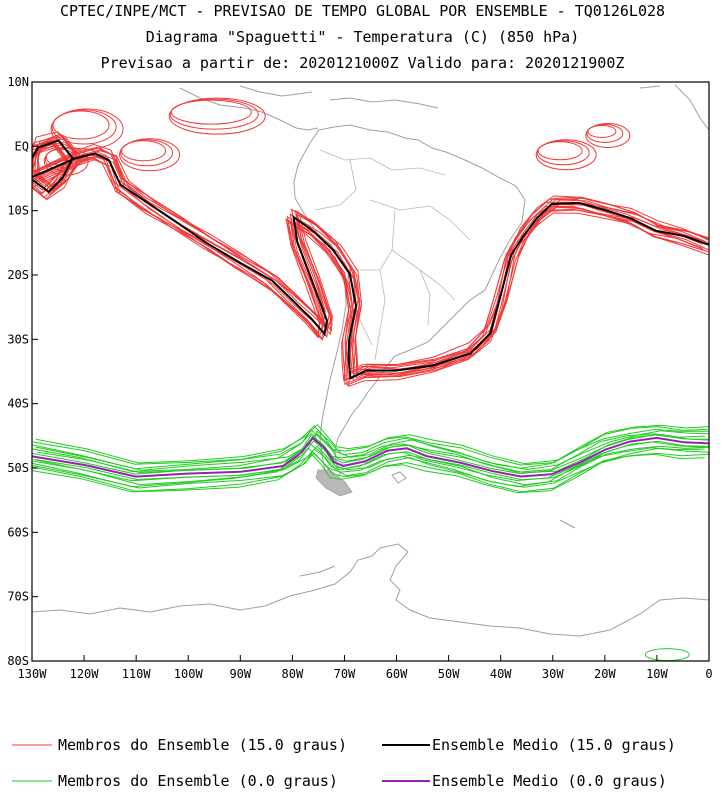  Describe the element at coordinates (18, 468) in the screenshot. I see `lat-label: 50S` at that location.